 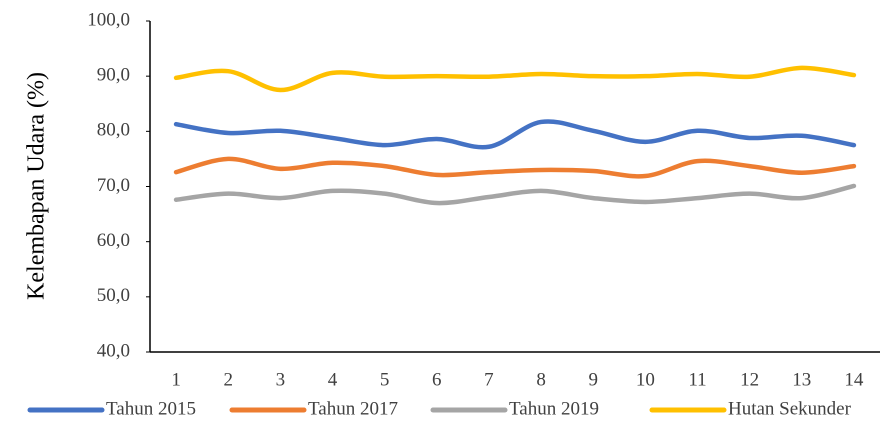 I want to click on x-tick-label: 6, so click(x=437, y=379).